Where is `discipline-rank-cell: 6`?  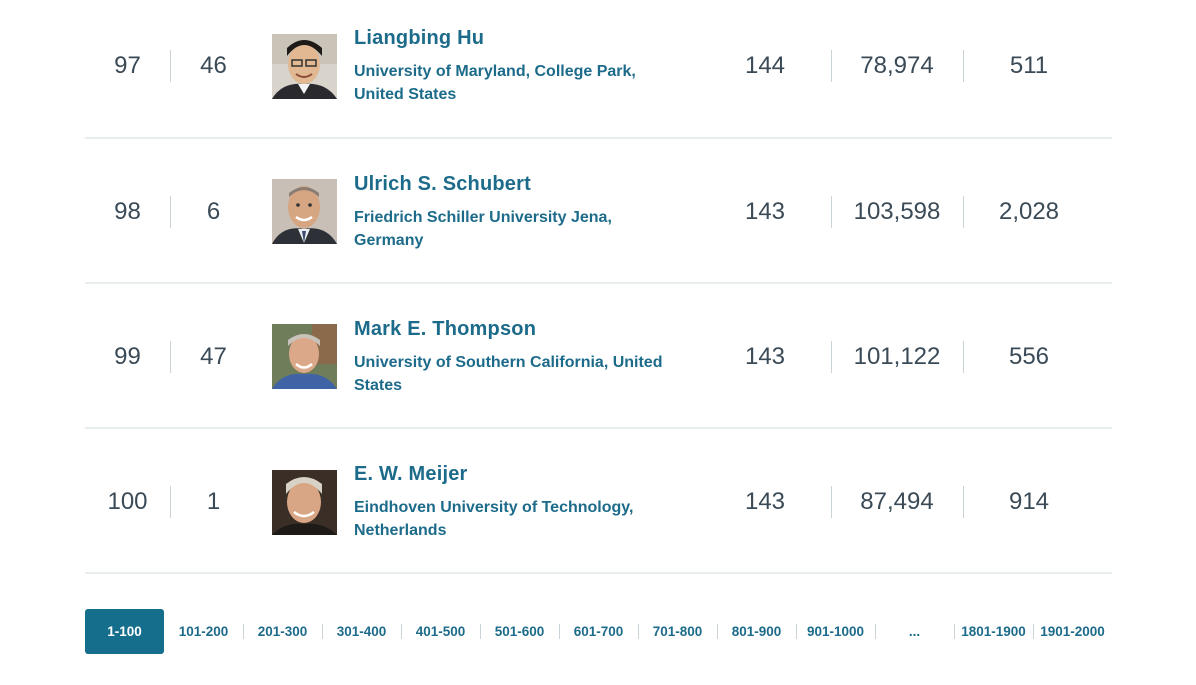 discipline-rank-cell: 6 is located at coordinates (213, 211).